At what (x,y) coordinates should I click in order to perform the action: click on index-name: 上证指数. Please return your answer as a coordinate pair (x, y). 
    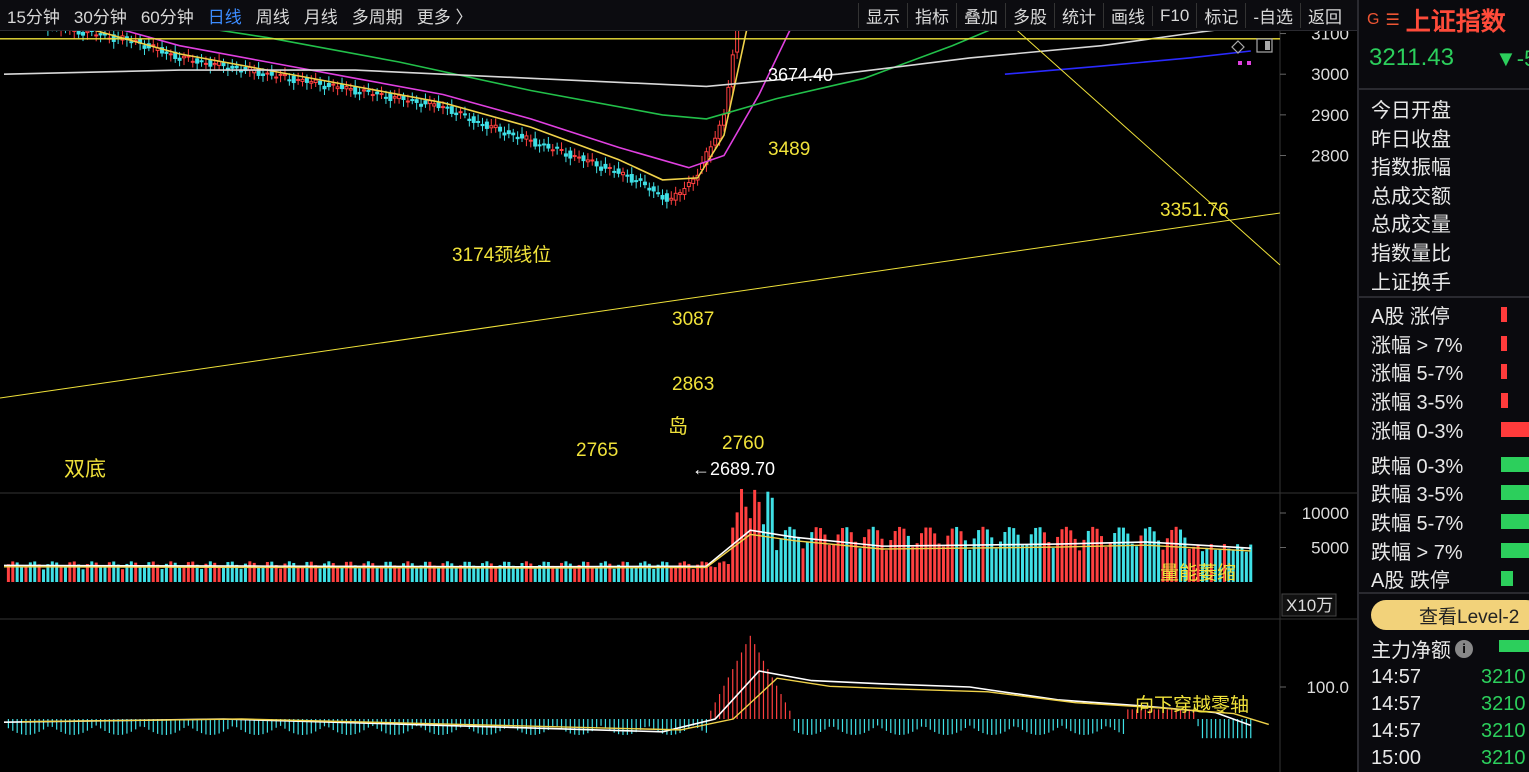
    Looking at the image, I should click on (1455, 22).